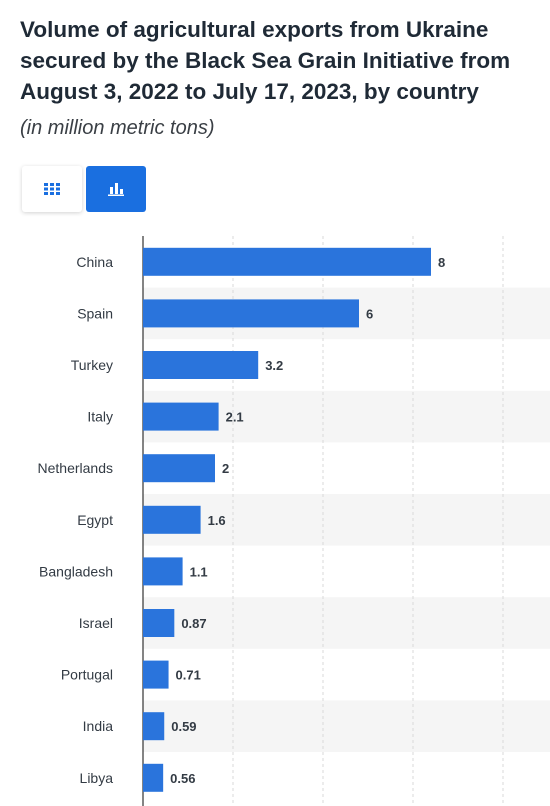  I want to click on category-label: Libya, so click(97, 778).